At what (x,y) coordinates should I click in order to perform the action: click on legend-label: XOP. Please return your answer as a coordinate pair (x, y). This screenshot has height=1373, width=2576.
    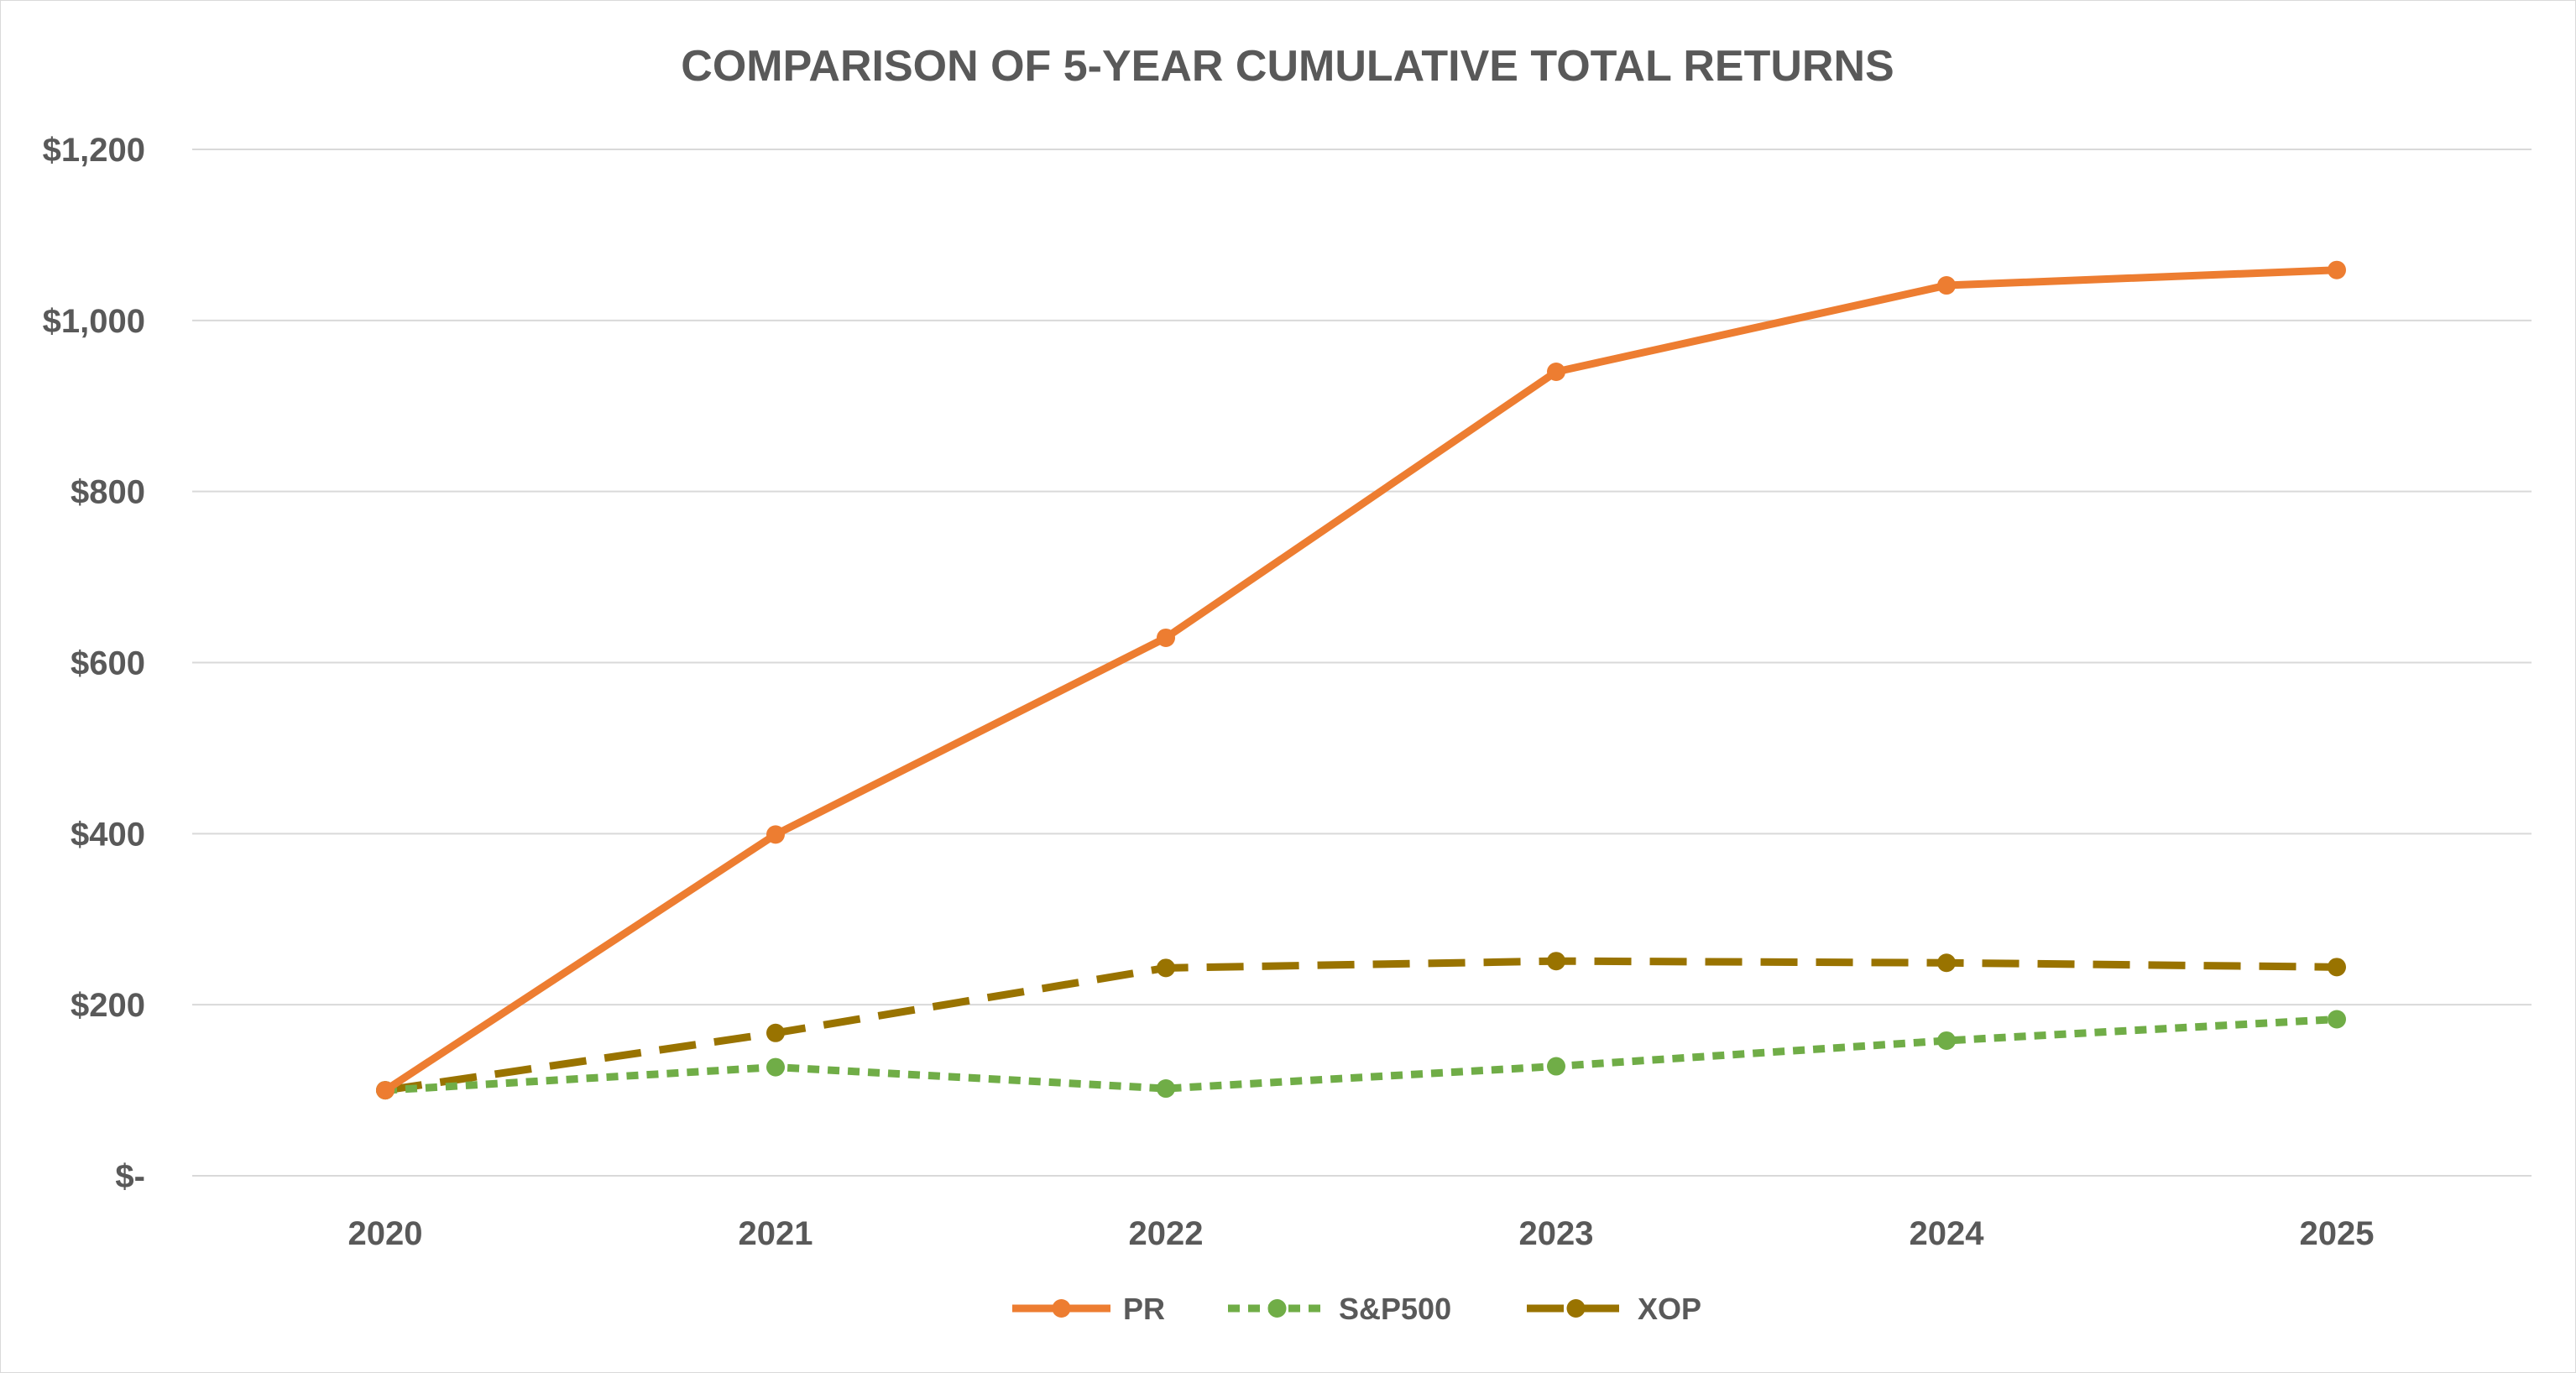
    Looking at the image, I should click on (1669, 1309).